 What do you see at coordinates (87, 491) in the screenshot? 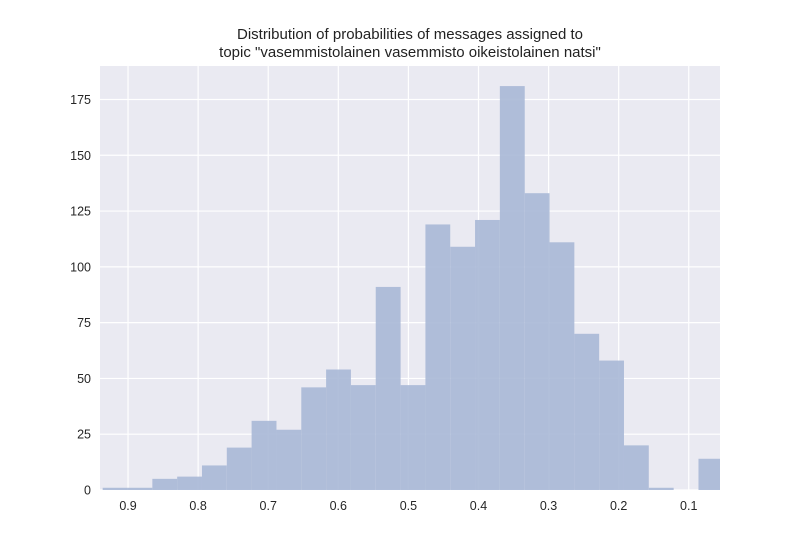
I see `y-tick-label: 0` at bounding box center [87, 491].